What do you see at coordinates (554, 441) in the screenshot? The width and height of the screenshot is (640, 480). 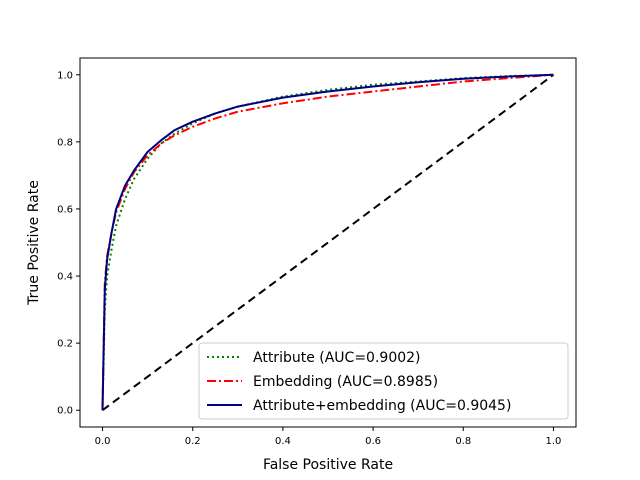 I see `x-tick-label: 1.0` at bounding box center [554, 441].